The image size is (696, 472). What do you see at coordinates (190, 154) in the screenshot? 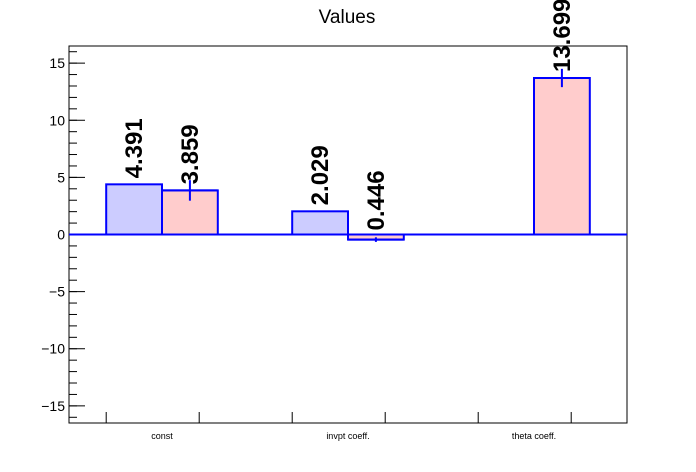
I see `bar-value-label: 3.859` at bounding box center [190, 154].